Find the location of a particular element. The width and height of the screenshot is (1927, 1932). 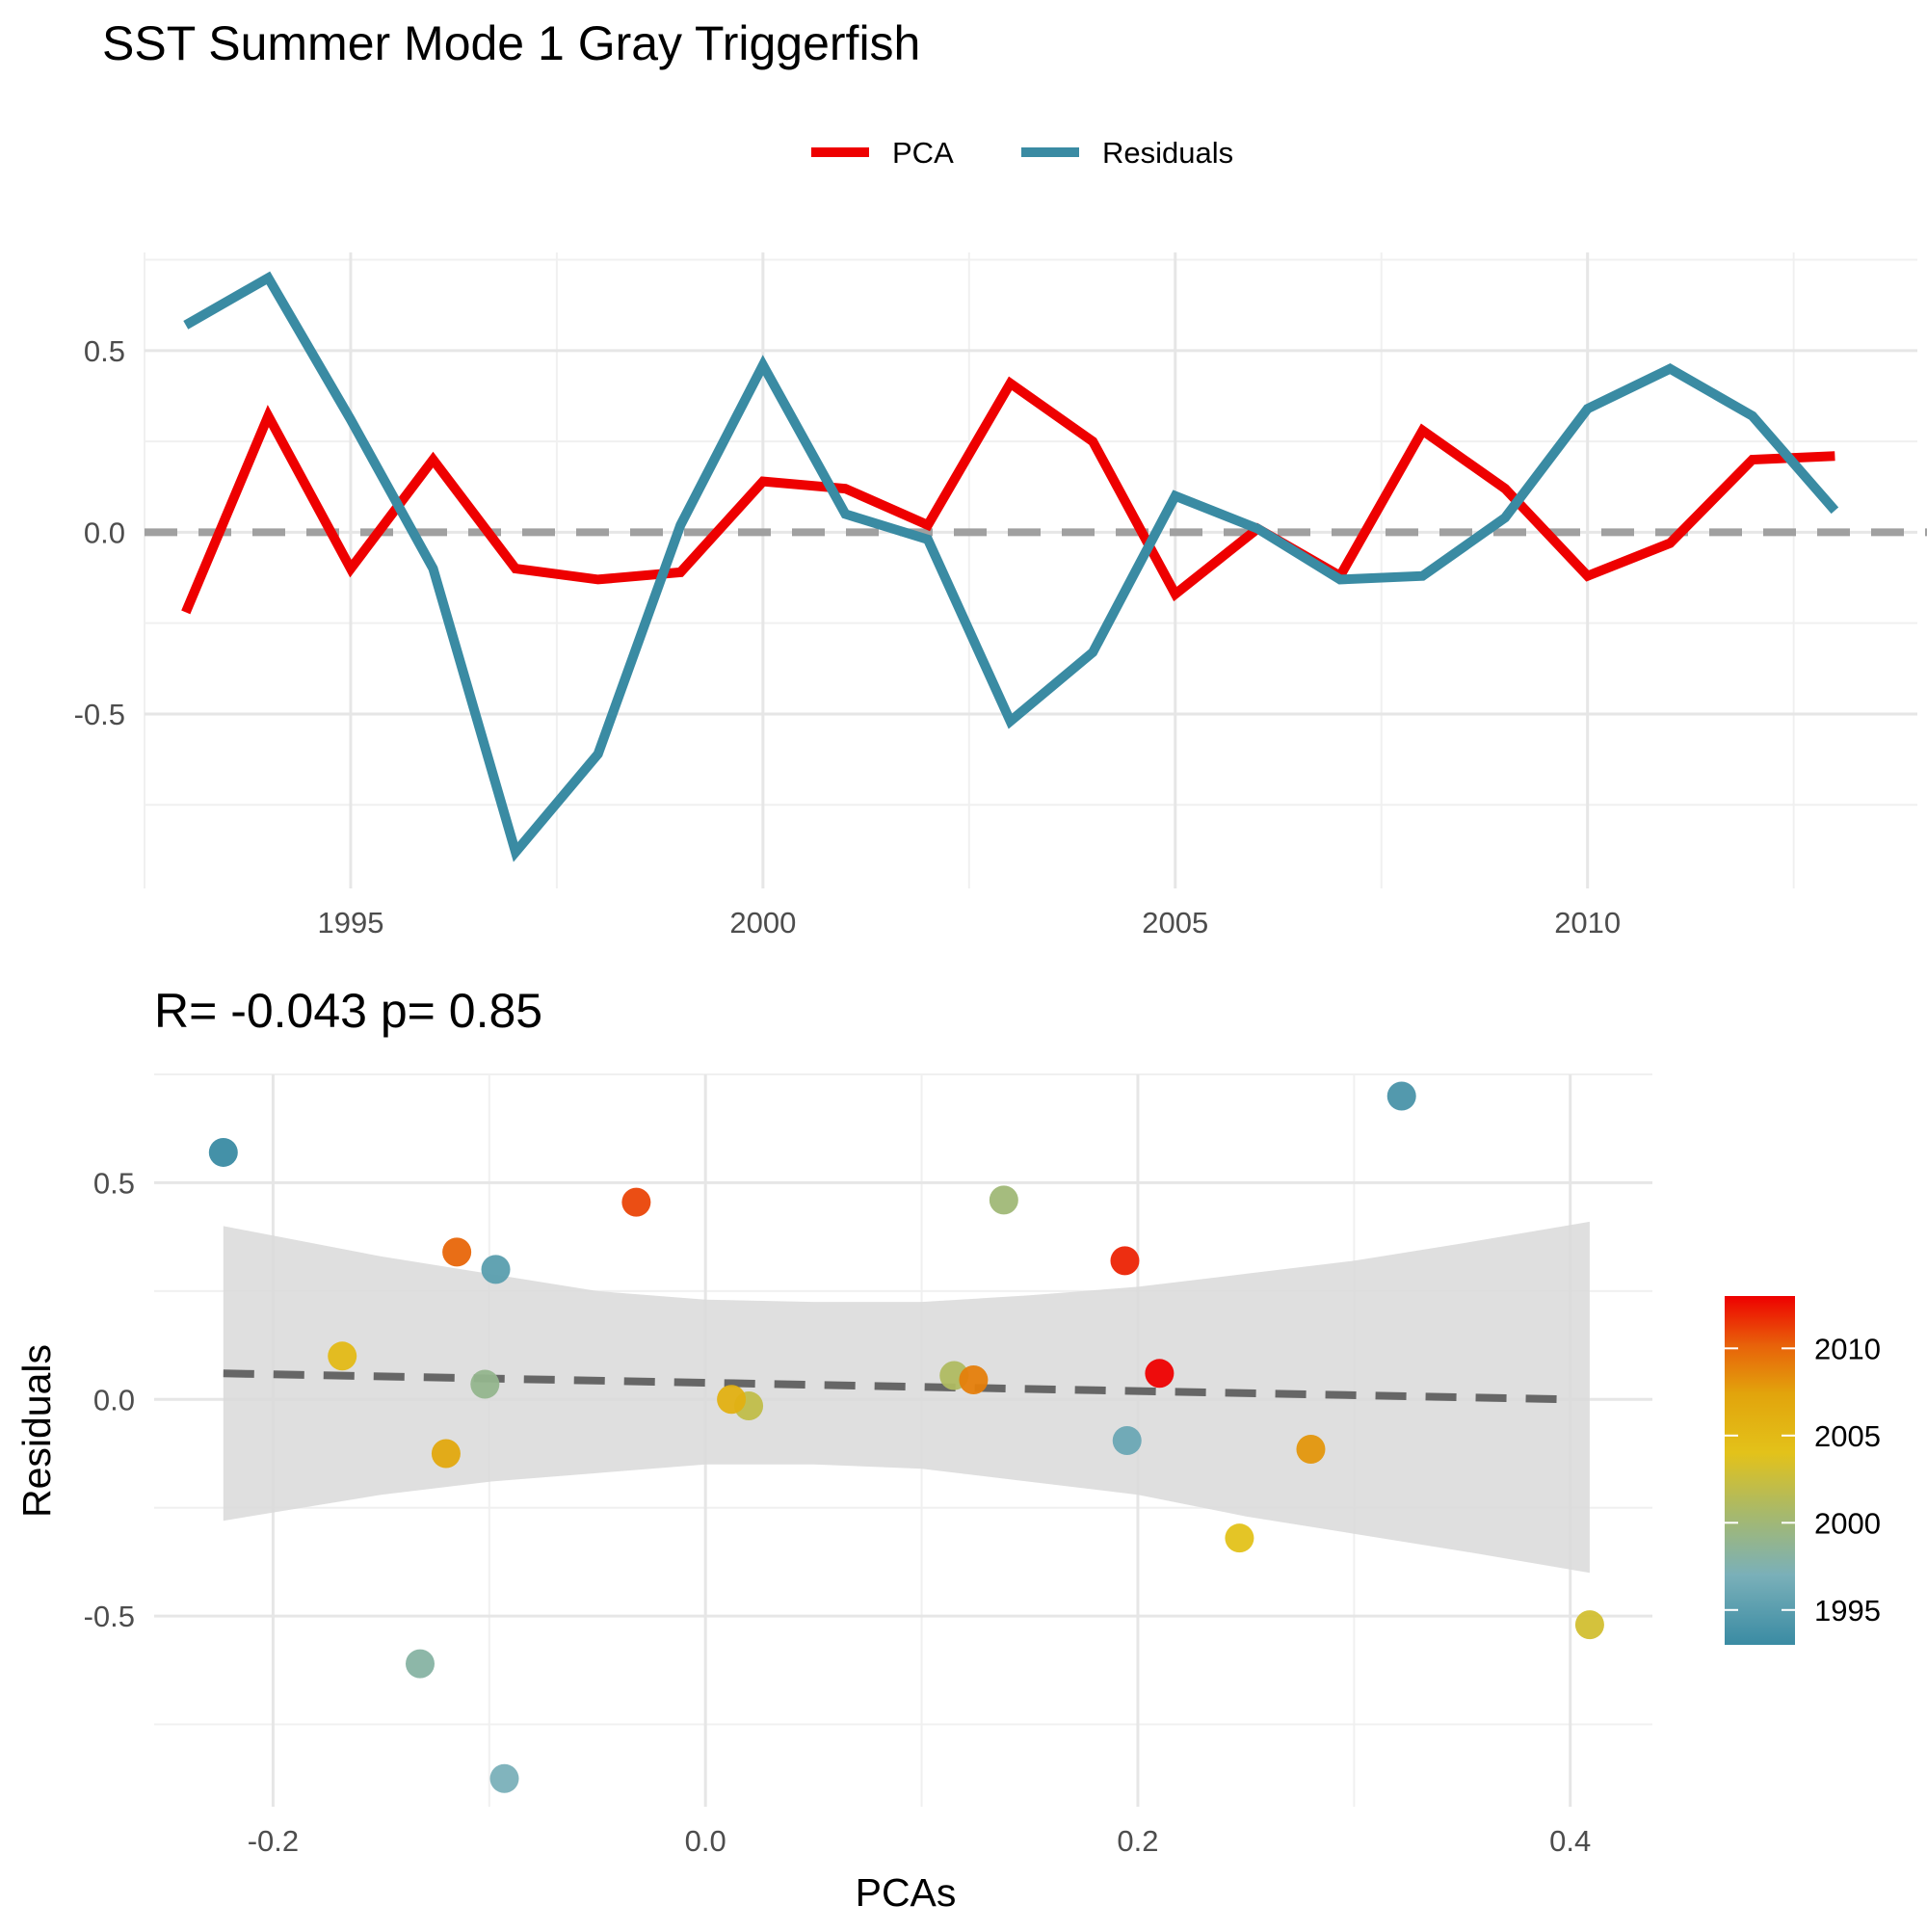

scatter-point-2007 is located at coordinates (446, 1454).